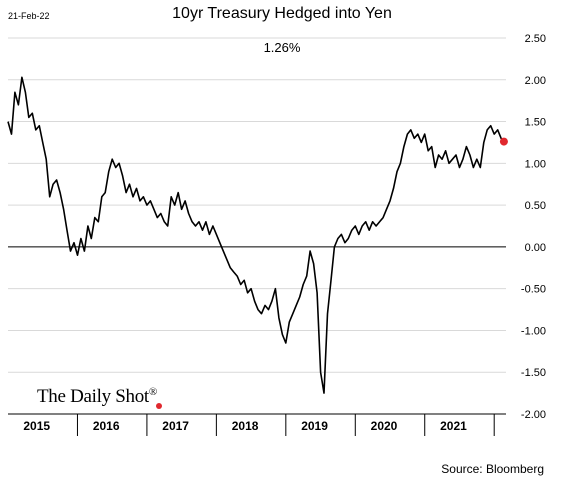  Describe the element at coordinates (245, 426) in the screenshot. I see `x-tick-label: 2018` at that location.